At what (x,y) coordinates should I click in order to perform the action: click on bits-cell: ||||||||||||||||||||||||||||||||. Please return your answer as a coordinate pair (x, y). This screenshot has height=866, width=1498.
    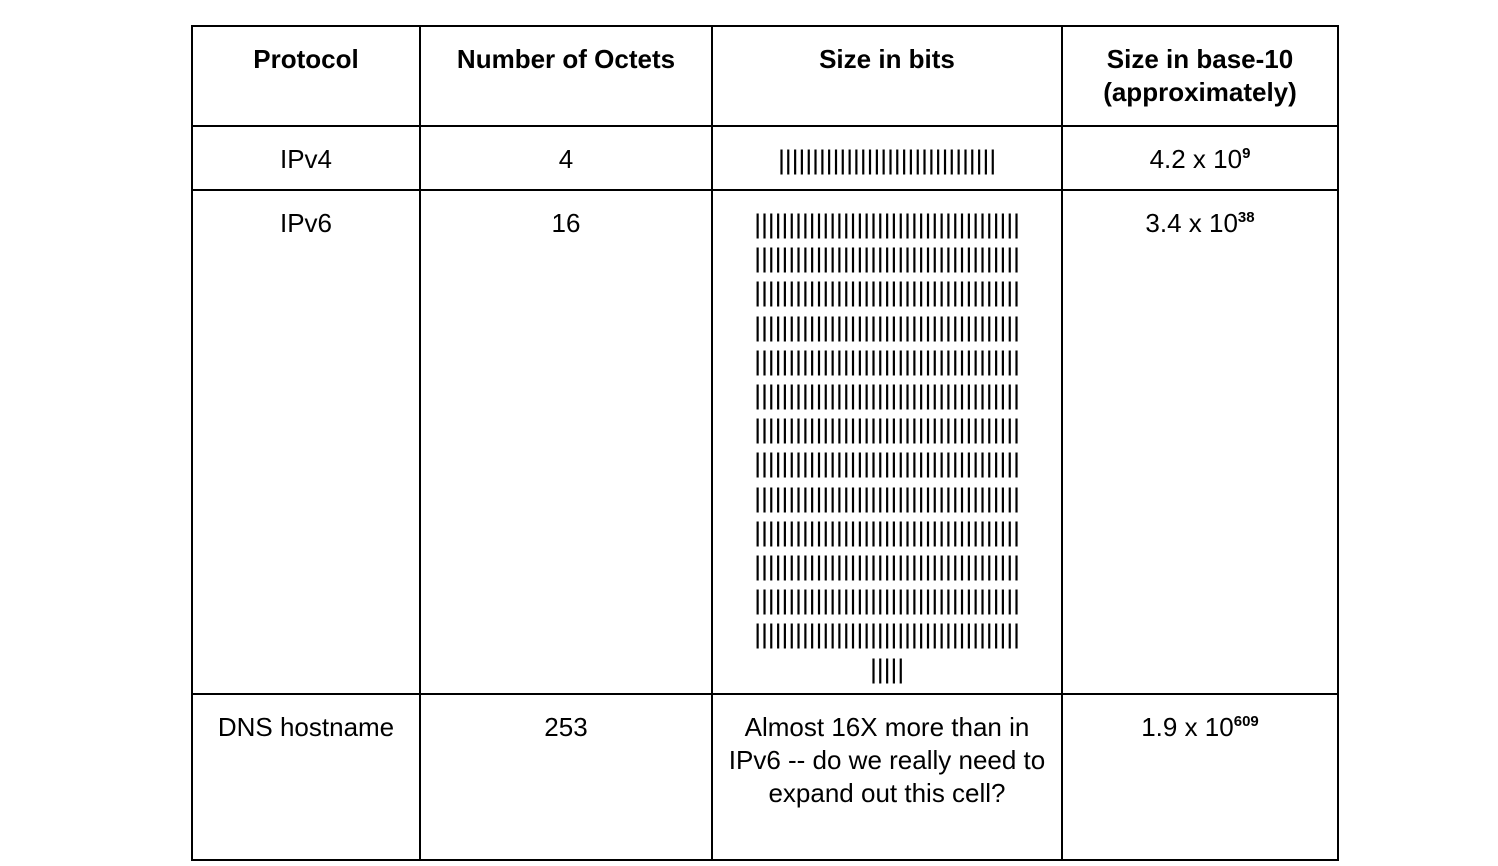
    Looking at the image, I should click on (887, 158).